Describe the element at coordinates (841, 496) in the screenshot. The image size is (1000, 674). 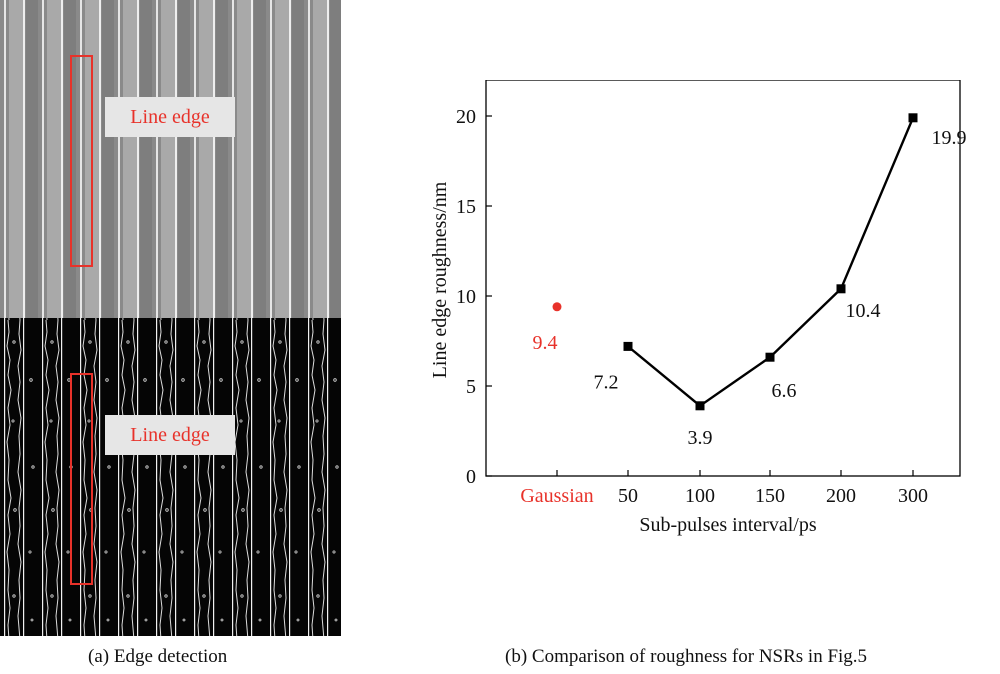
I see `x-tick-label: 200` at that location.